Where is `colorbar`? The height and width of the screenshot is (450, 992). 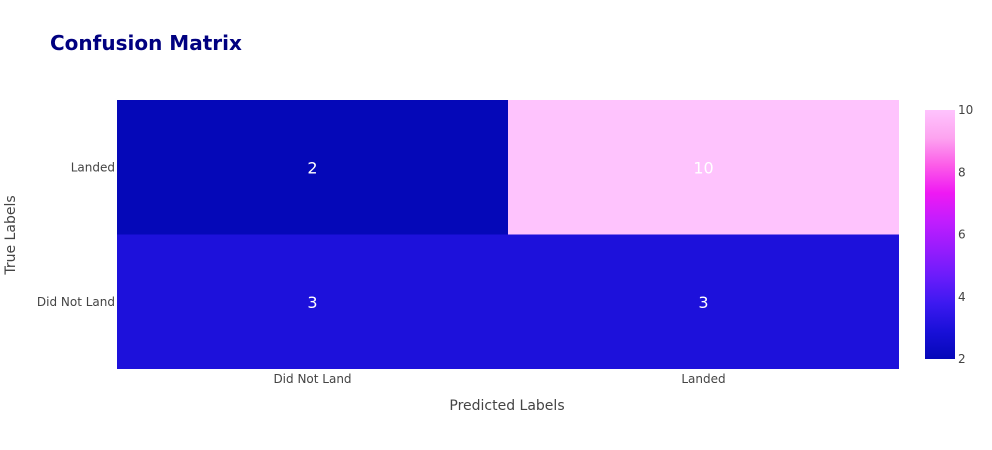 colorbar is located at coordinates (940, 234).